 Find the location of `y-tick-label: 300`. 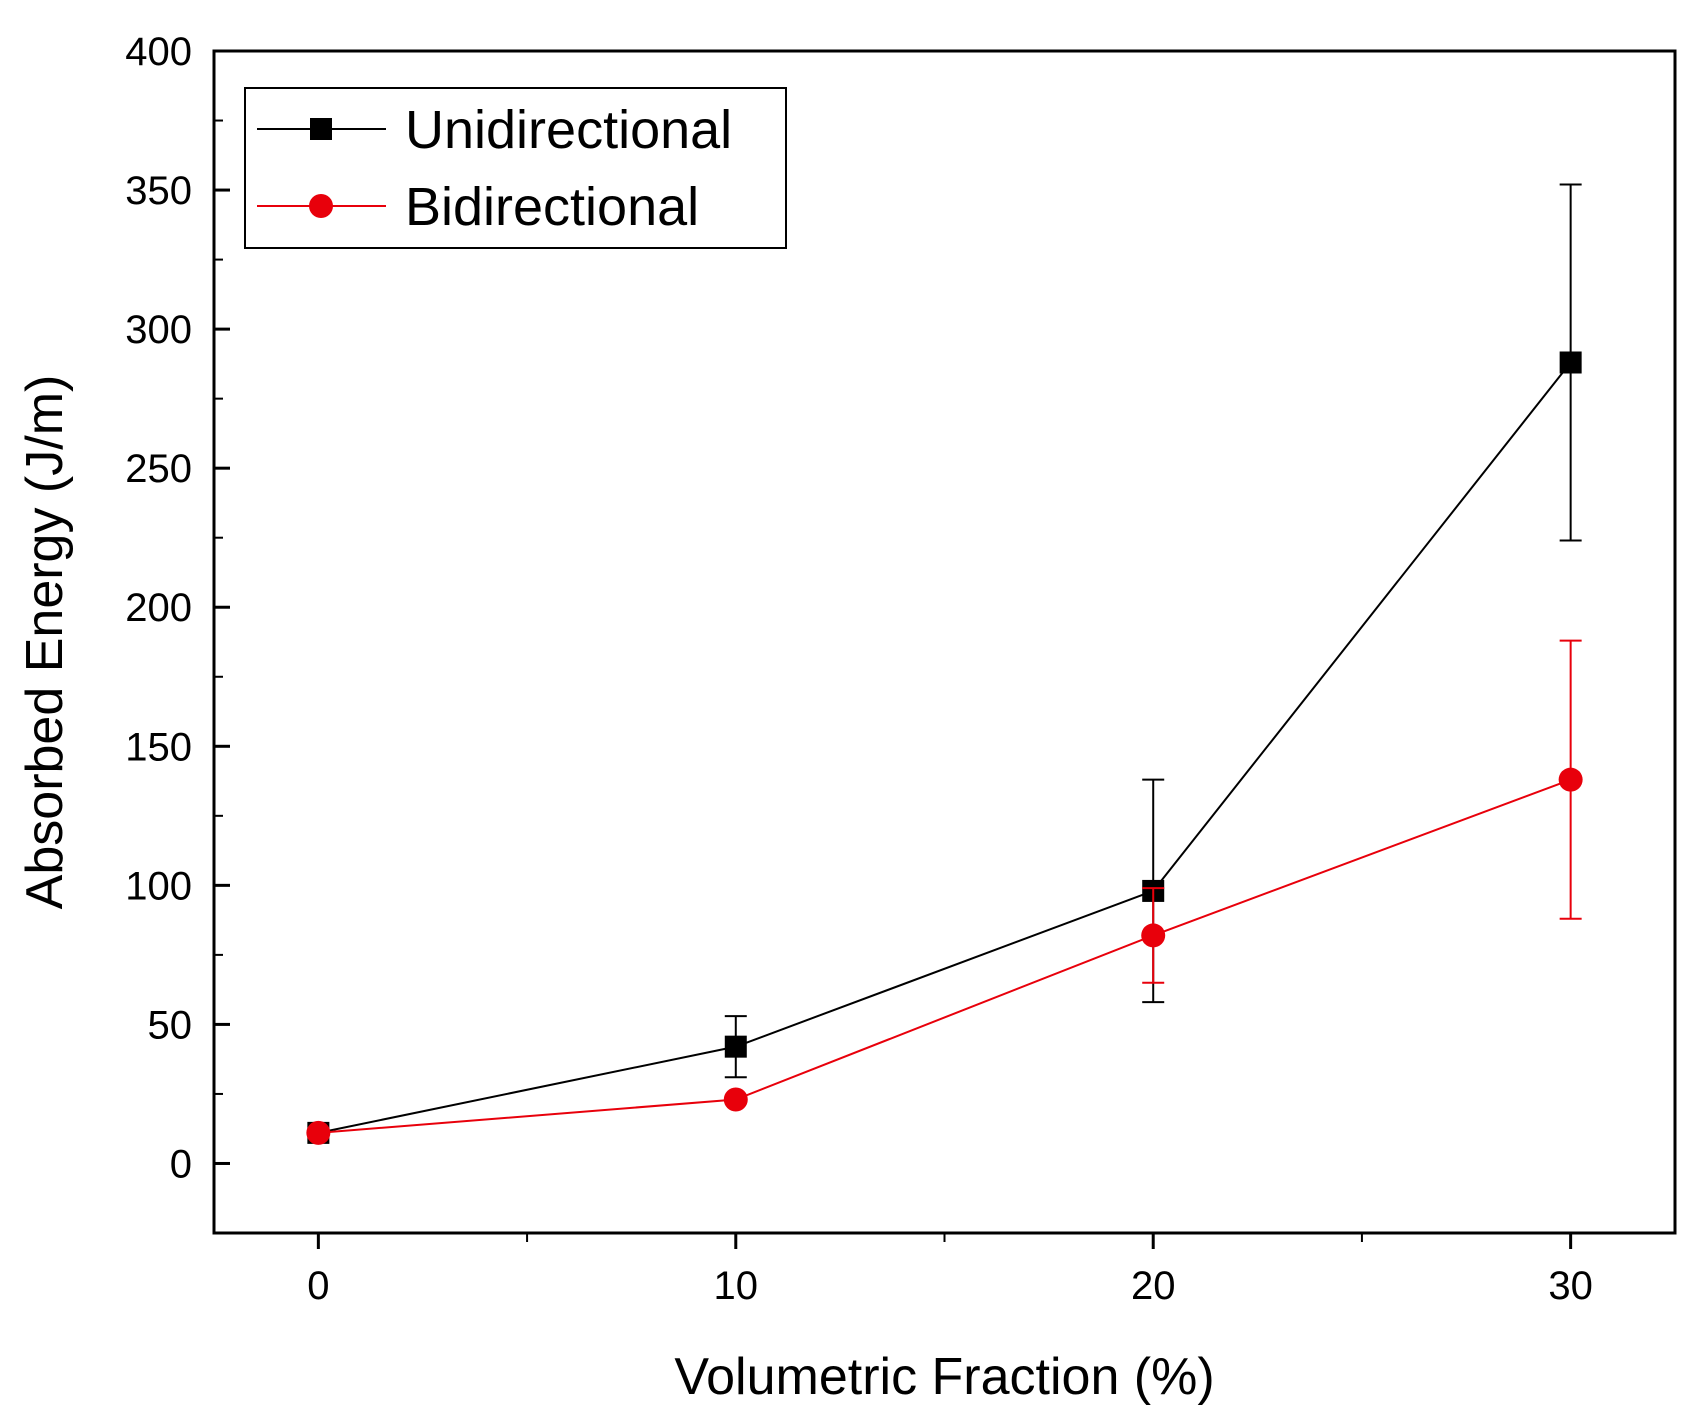

y-tick-label: 300 is located at coordinates (158, 330).